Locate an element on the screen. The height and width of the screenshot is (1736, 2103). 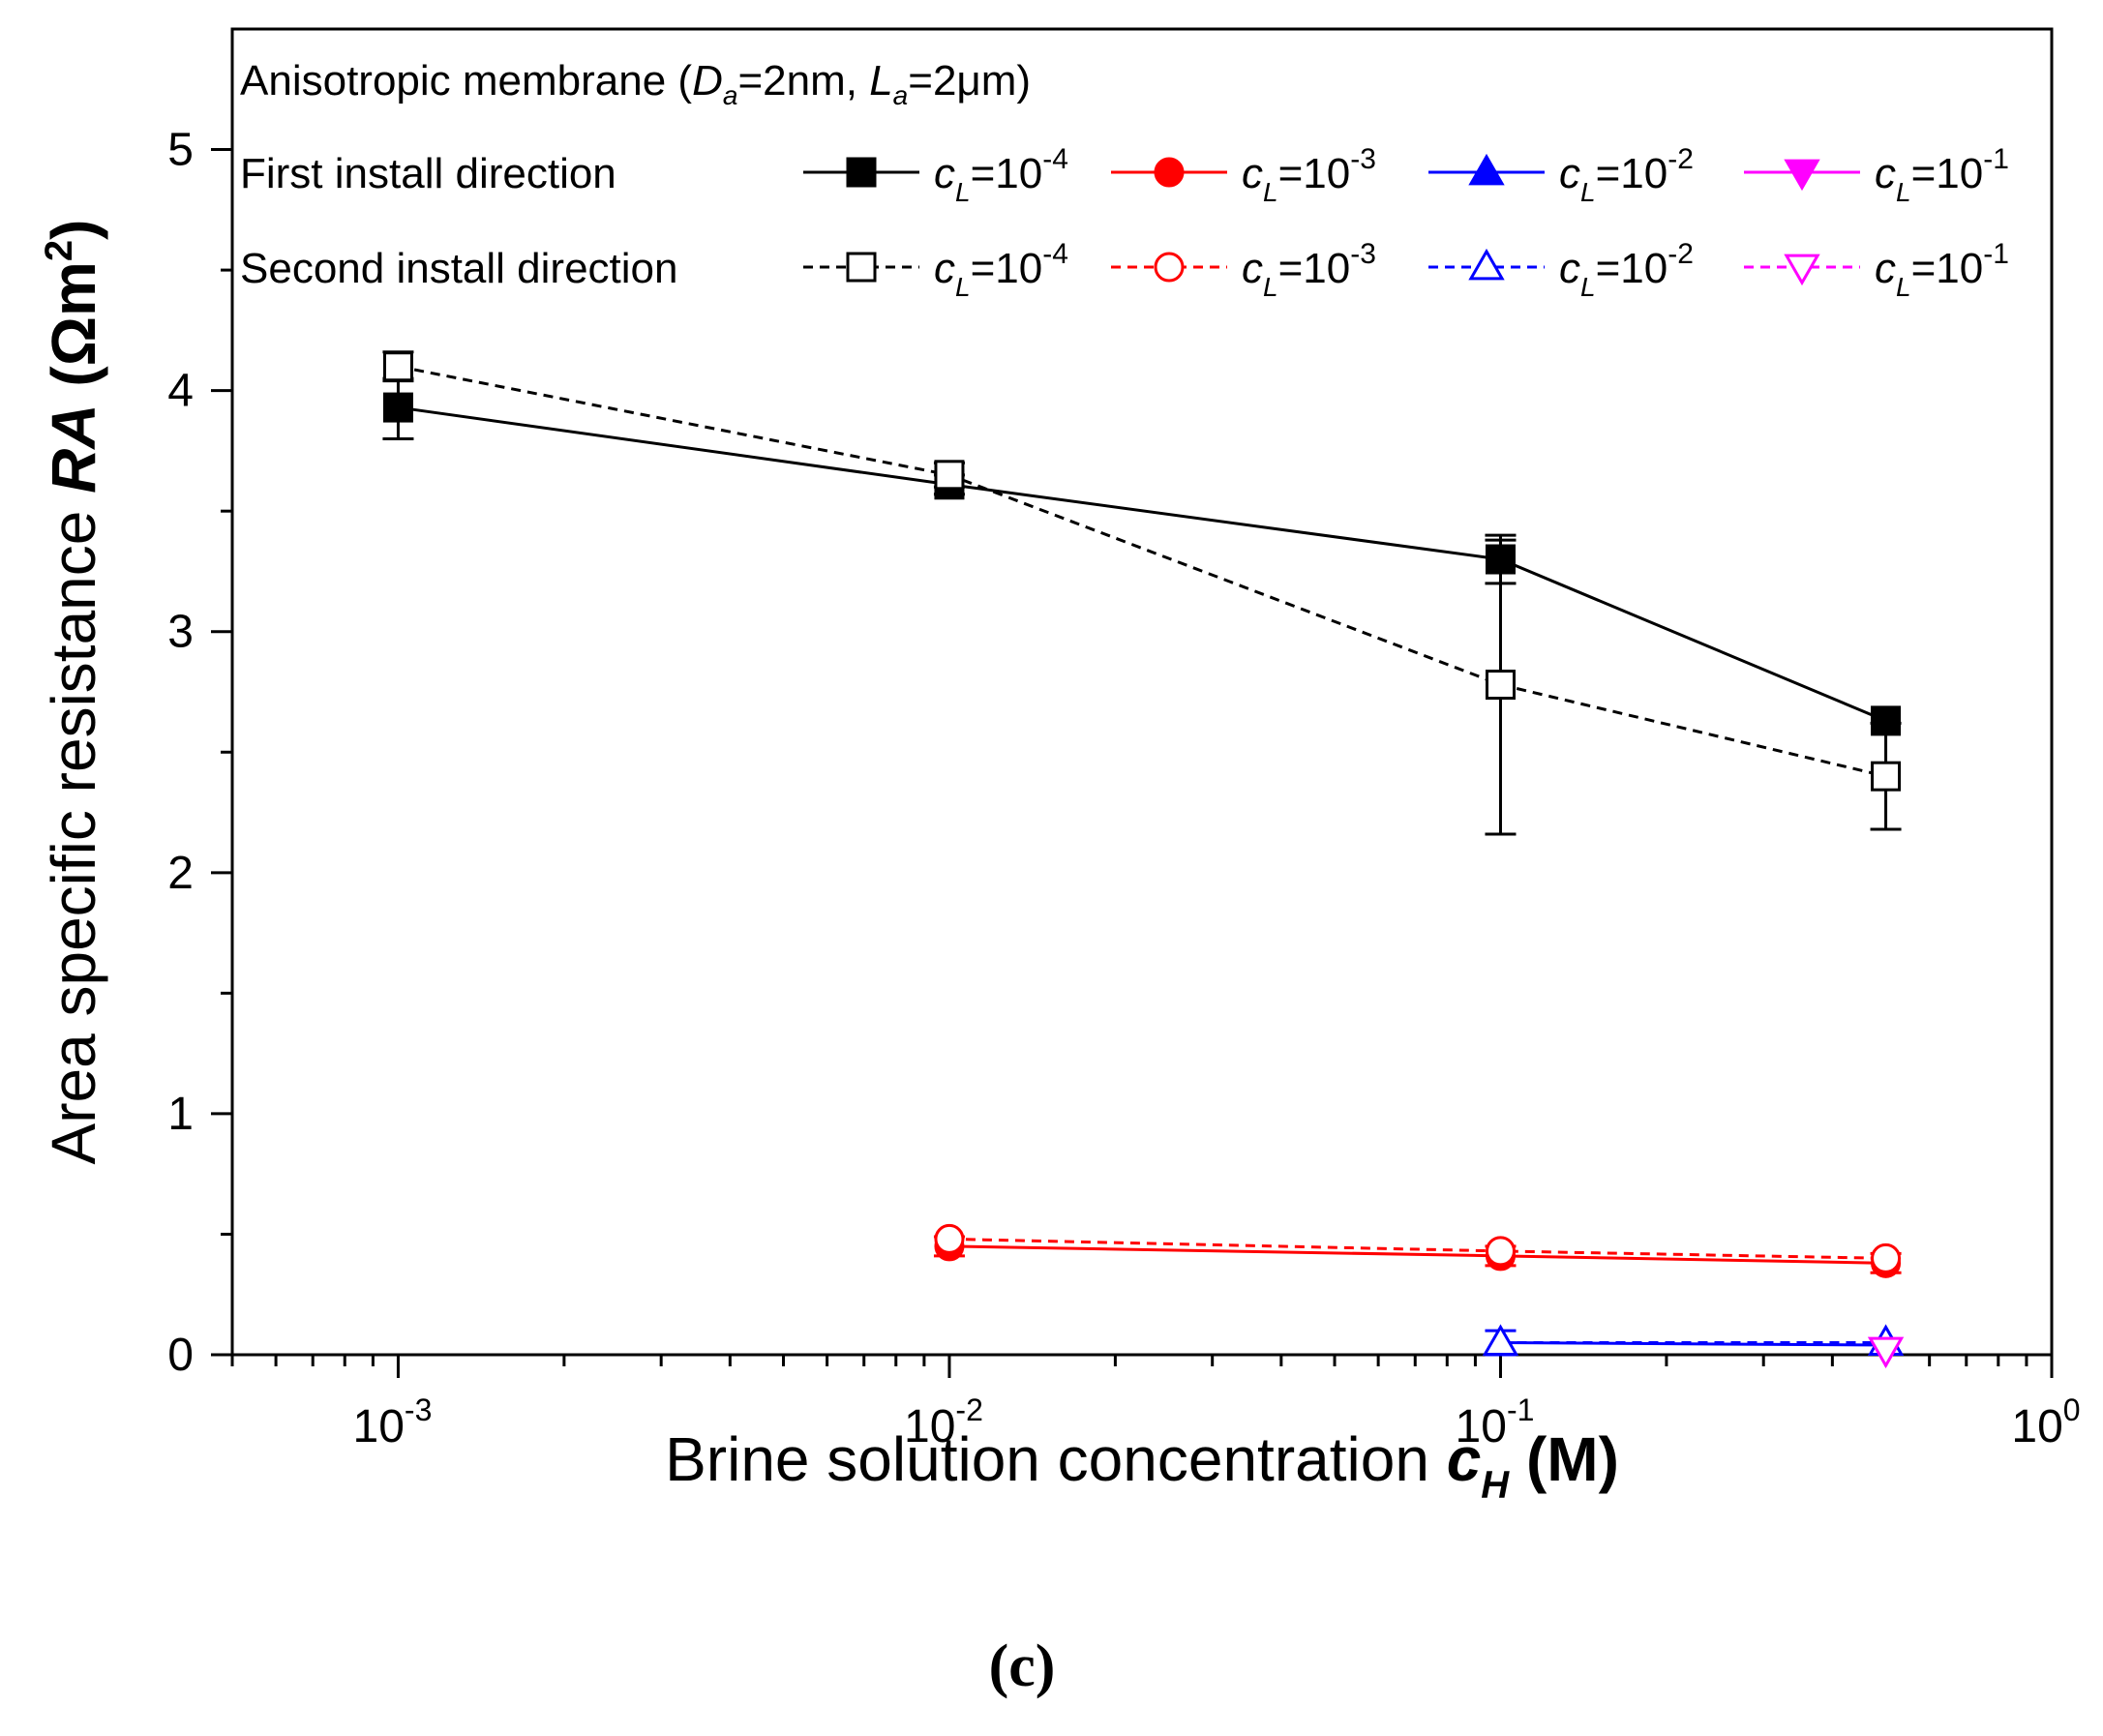
legend-group-label: Second install direction is located at coordinates (458, 268).